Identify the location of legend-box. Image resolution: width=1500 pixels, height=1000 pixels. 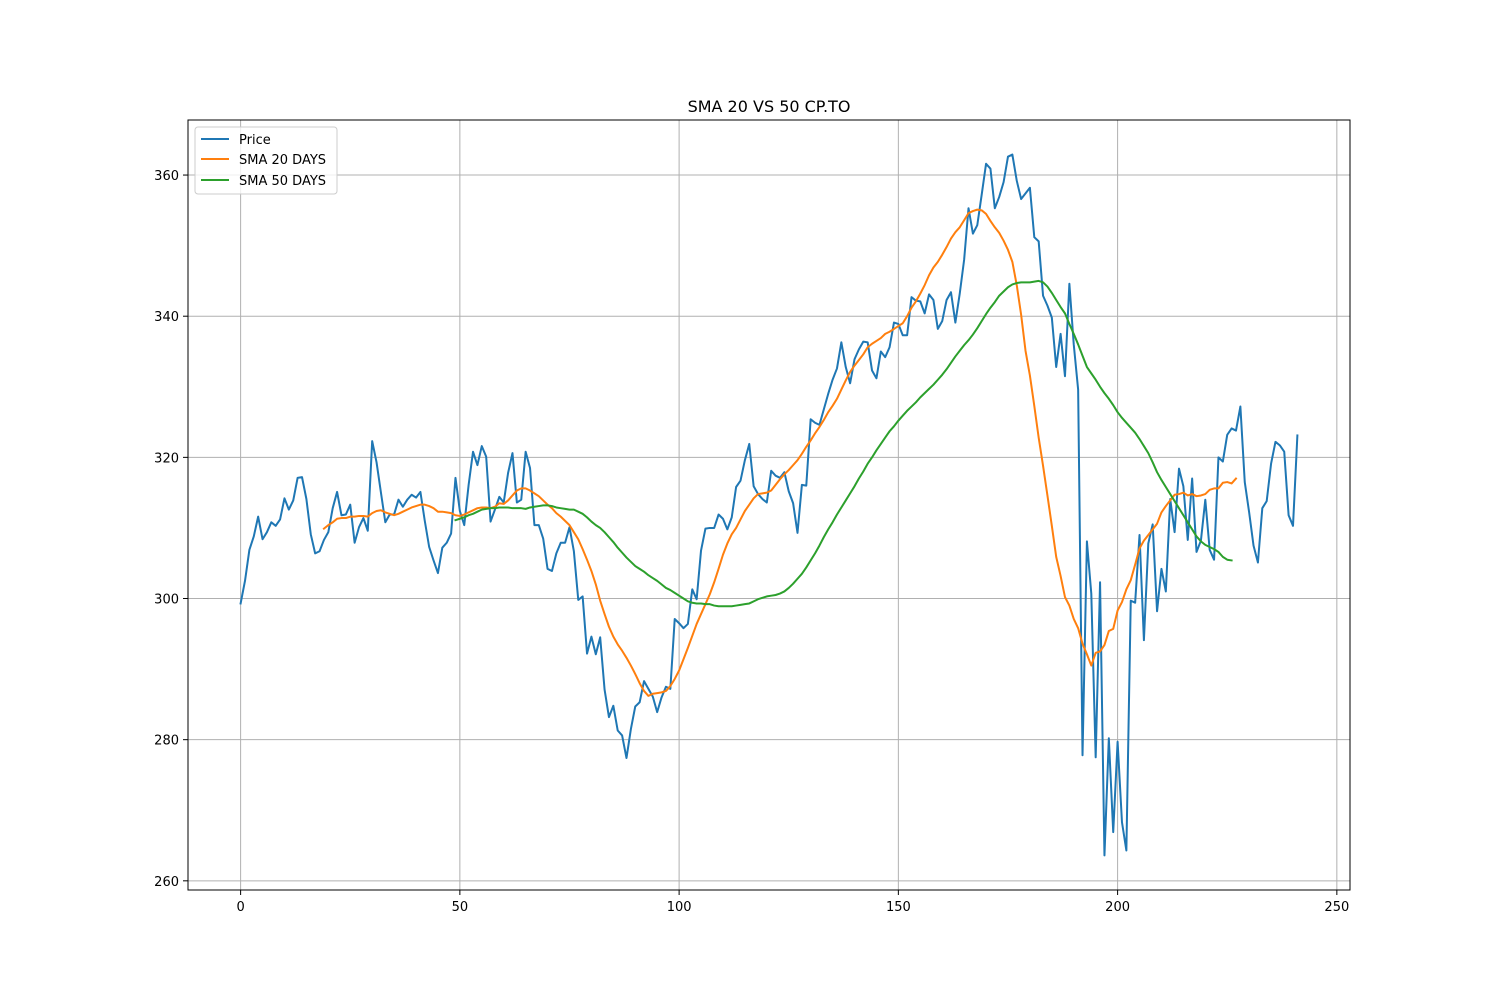
(266, 160).